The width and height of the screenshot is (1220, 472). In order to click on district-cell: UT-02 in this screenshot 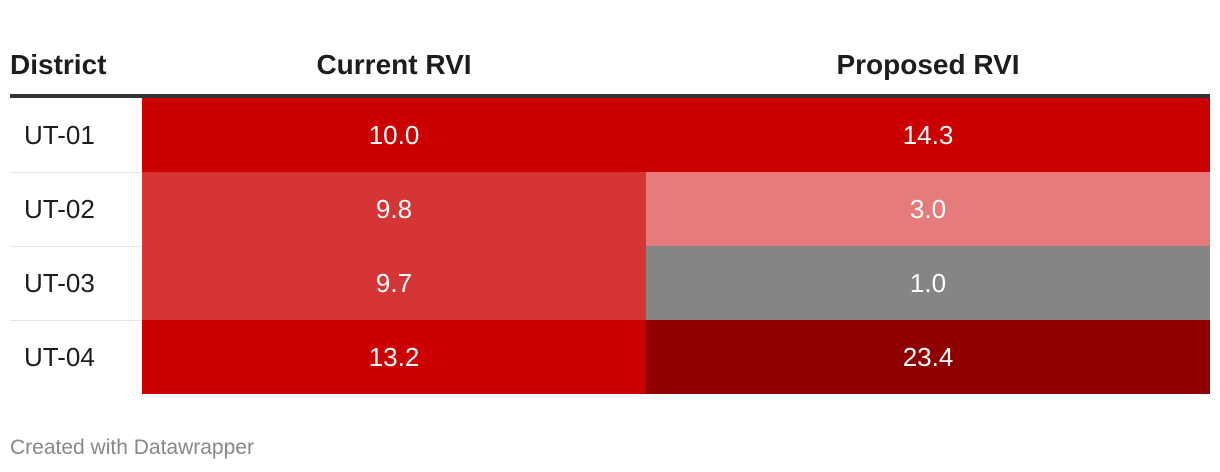, I will do `click(76, 209)`.